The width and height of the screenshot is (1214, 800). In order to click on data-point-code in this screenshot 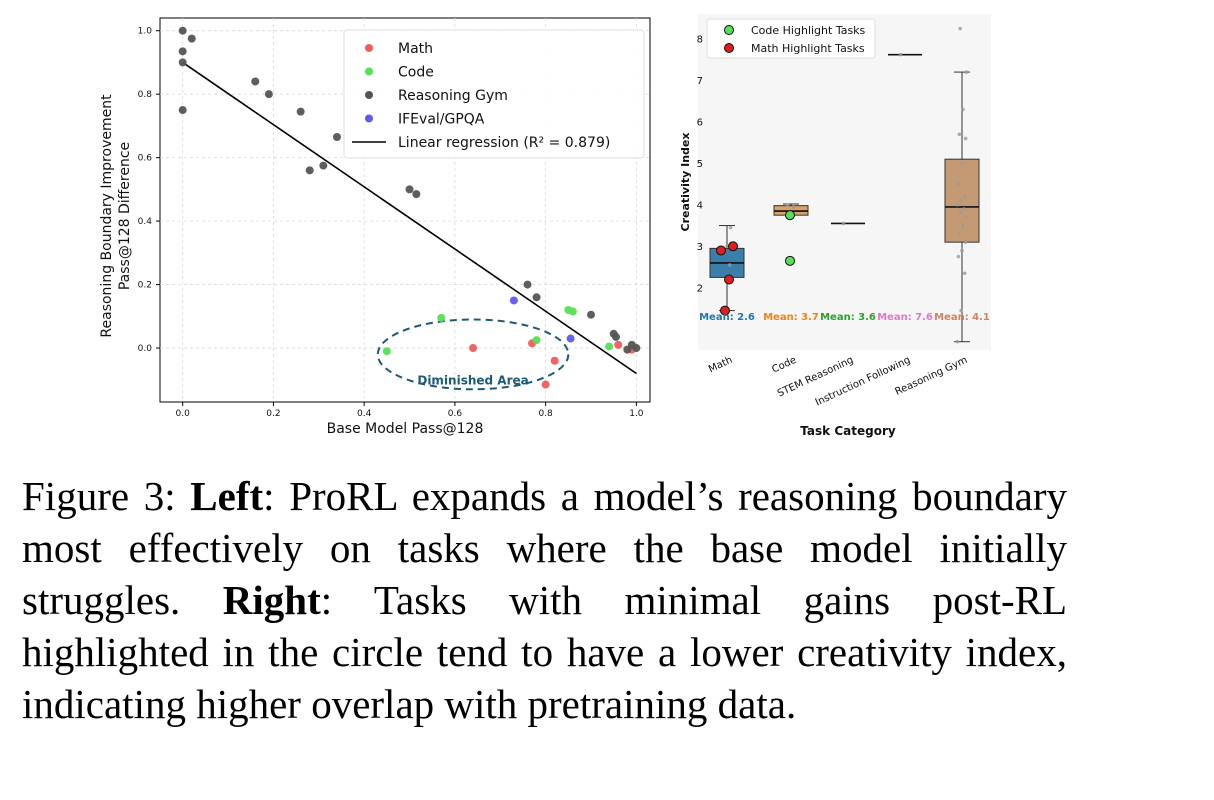, I will do `click(793, 207)`.